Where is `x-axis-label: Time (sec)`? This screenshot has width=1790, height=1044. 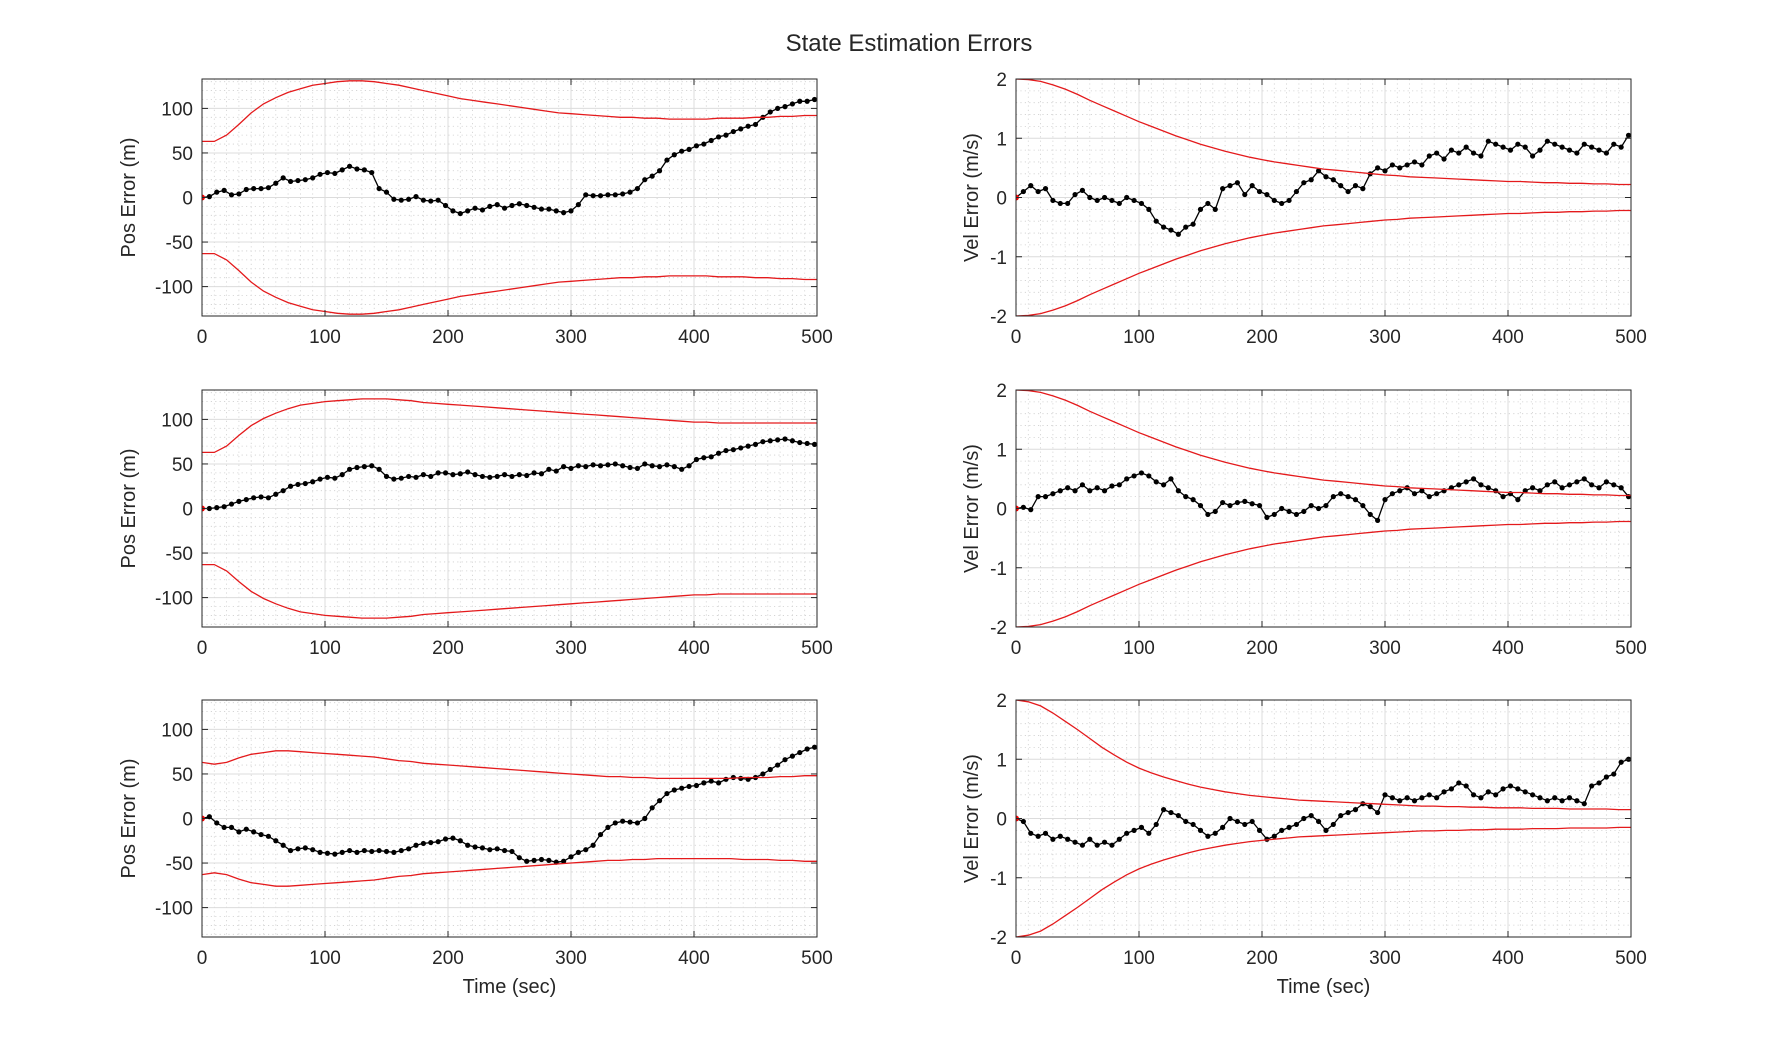 x-axis-label: Time (sec) is located at coordinates (510, 987).